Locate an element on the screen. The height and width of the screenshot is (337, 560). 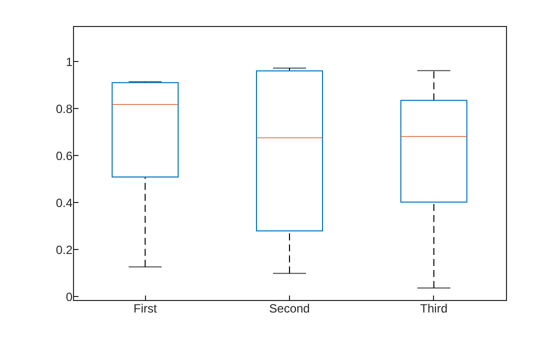
y-tick-label: 0 is located at coordinates (69, 297).